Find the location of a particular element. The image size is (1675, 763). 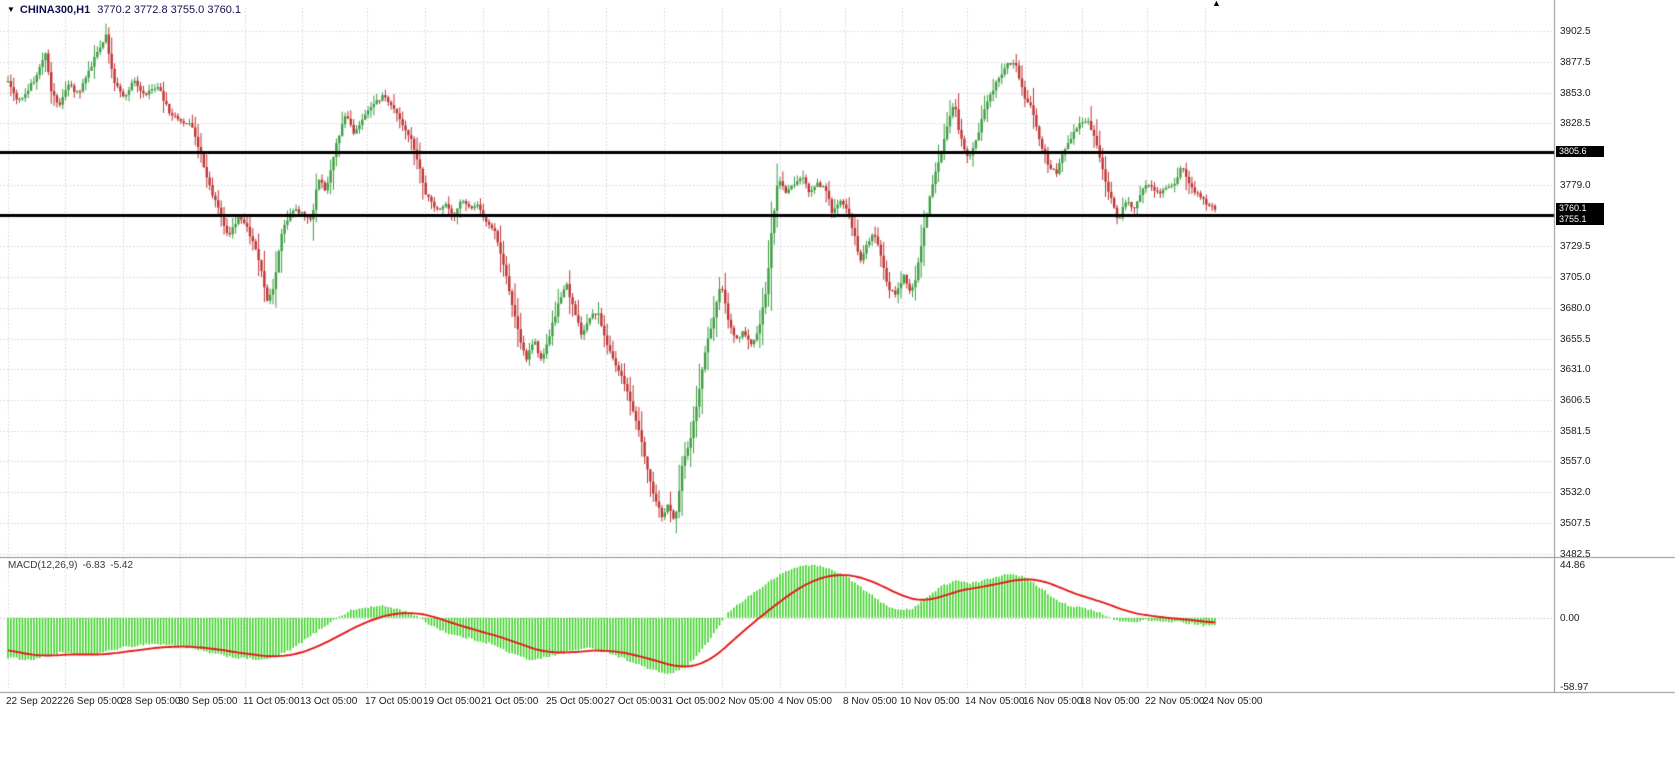

chart-title: ▼ CHINA300,H1 3770.2 3772.8 3755.0 3760.1 is located at coordinates (124, 10).